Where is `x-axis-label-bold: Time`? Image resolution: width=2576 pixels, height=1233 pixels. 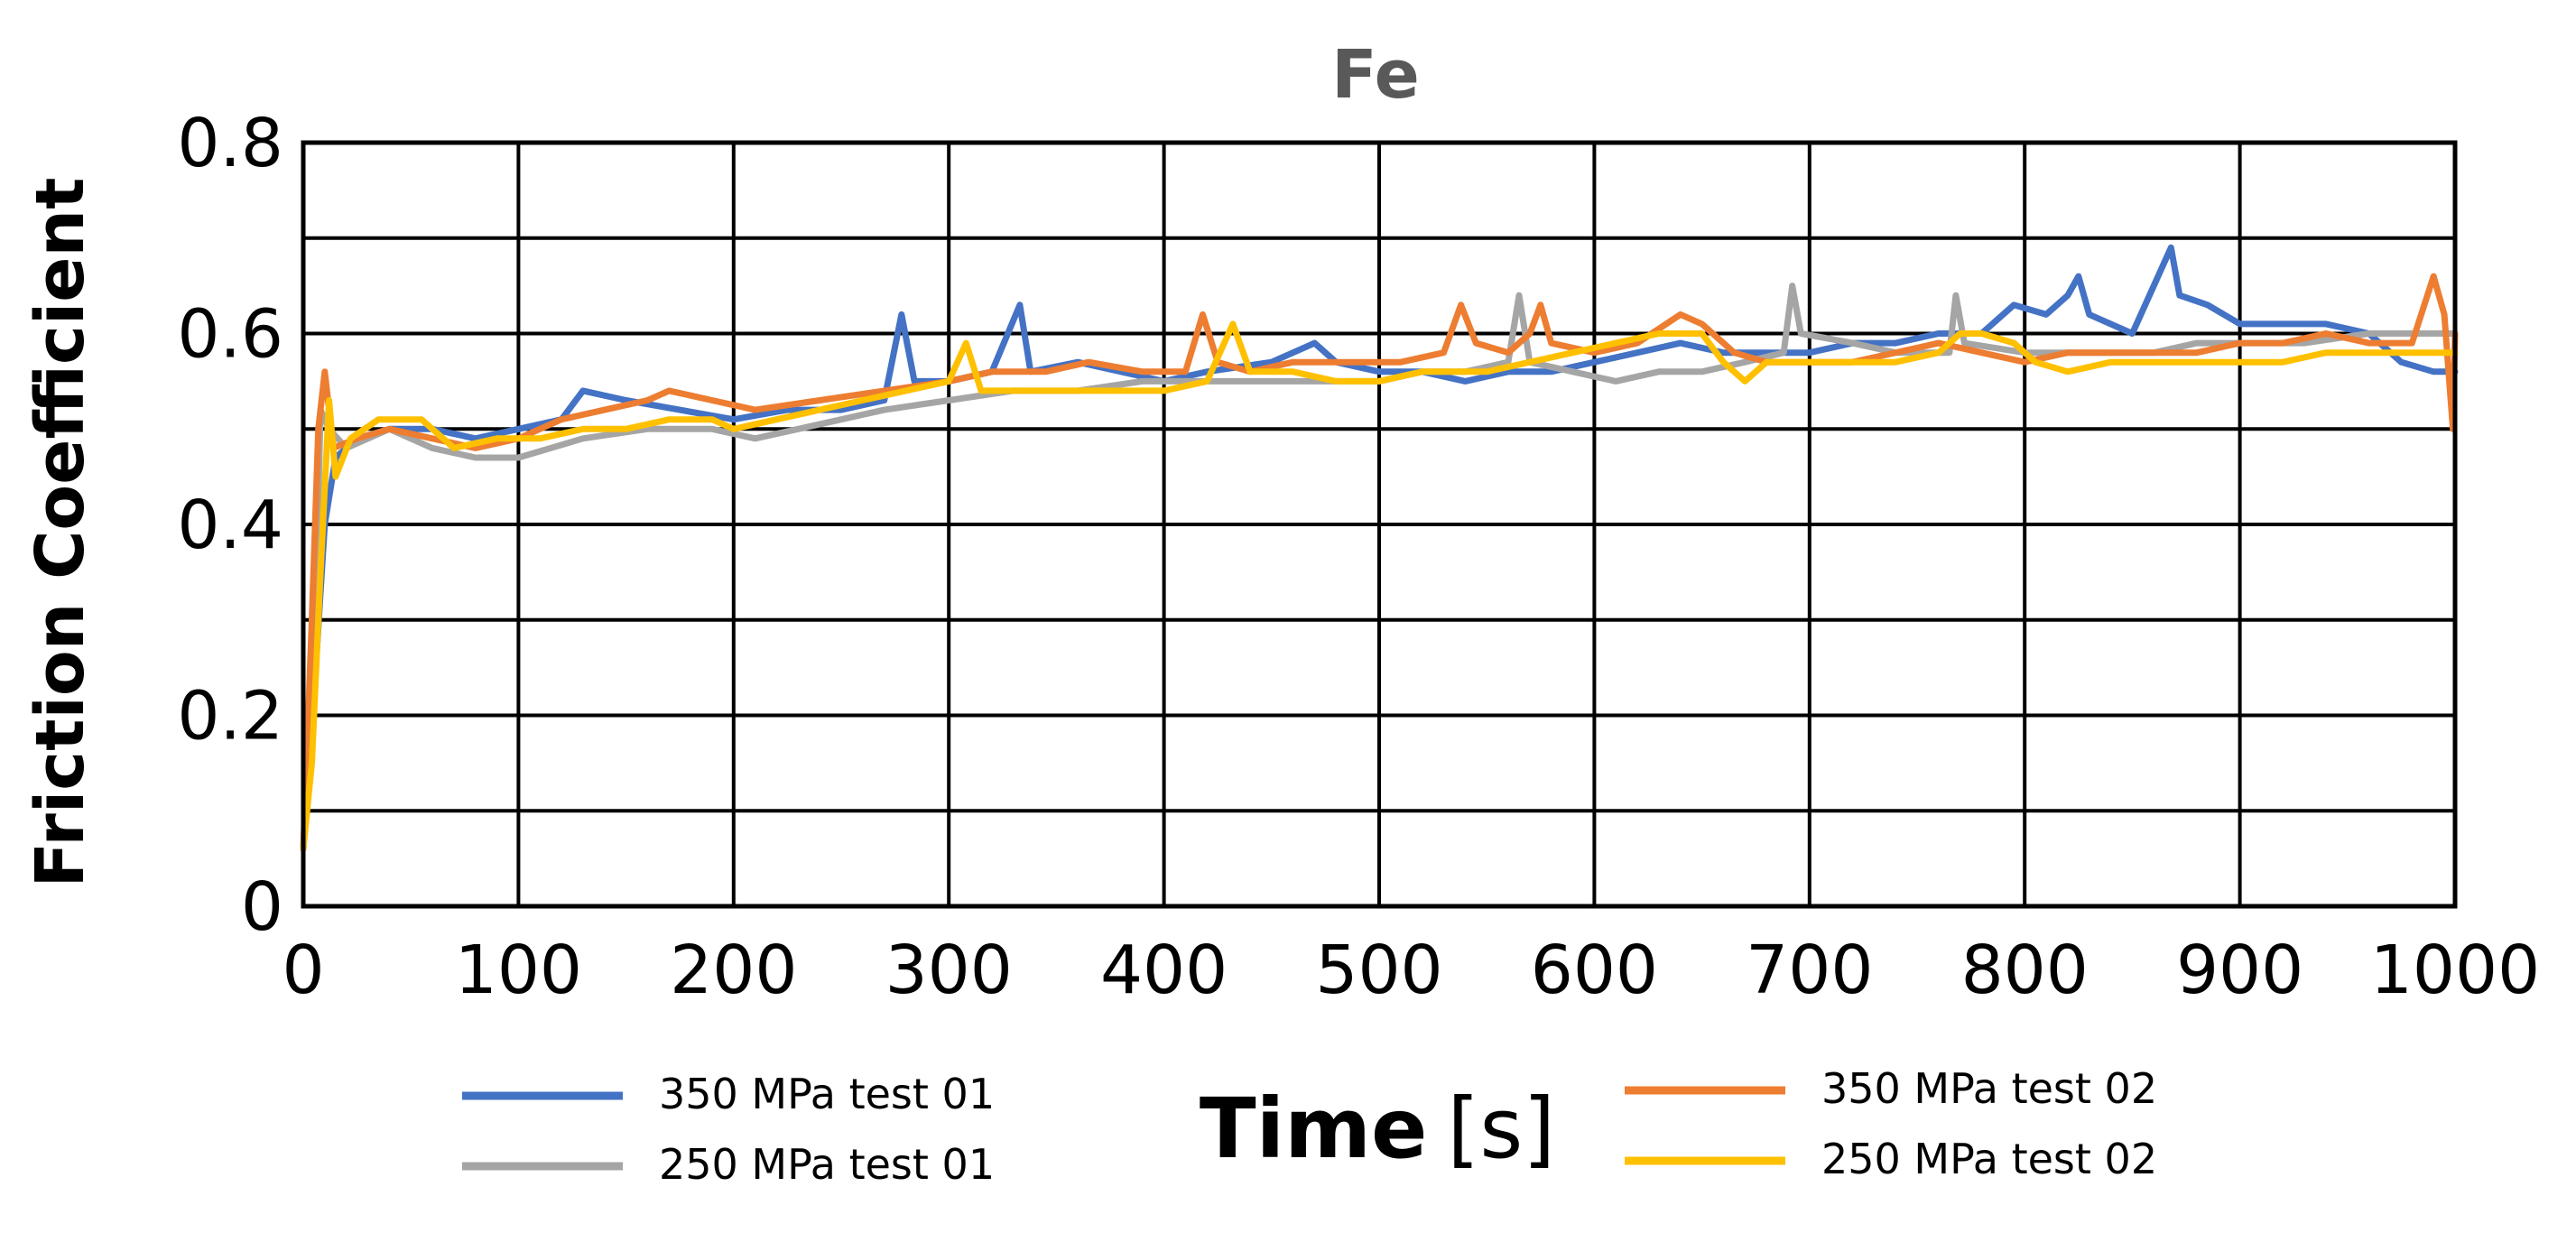 x-axis-label-bold: Time is located at coordinates (1314, 1128).